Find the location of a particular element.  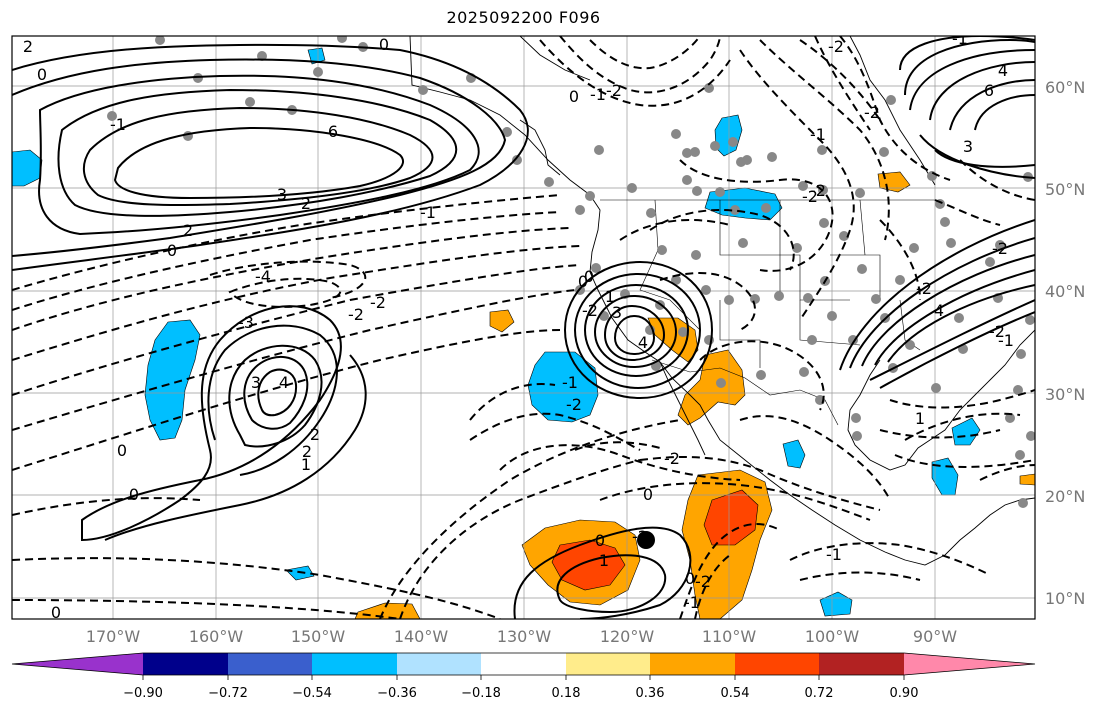

colorbar-label: −0.54 is located at coordinates (312, 693).